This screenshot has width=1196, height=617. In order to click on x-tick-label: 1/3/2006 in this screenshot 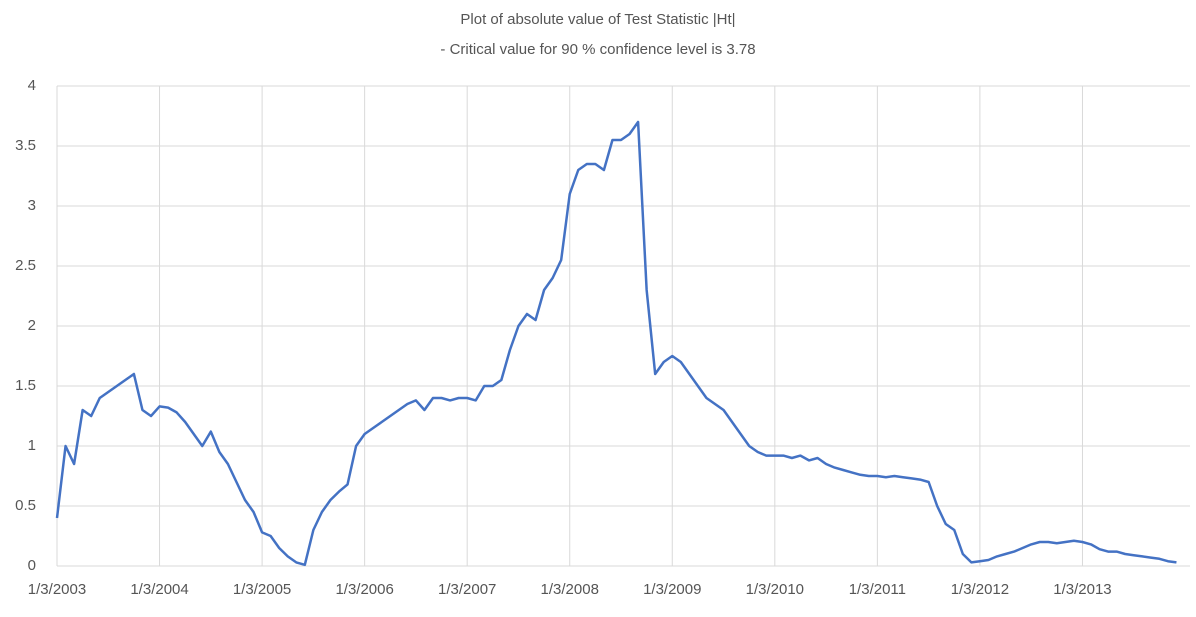, I will do `click(364, 589)`.